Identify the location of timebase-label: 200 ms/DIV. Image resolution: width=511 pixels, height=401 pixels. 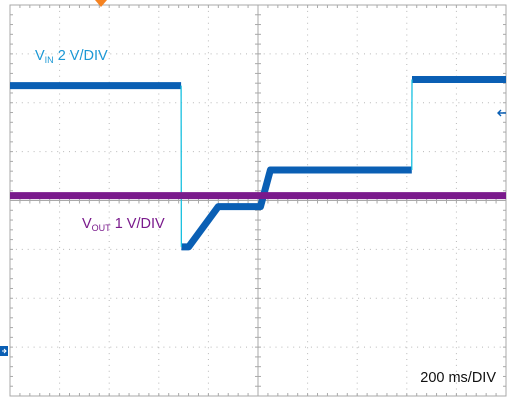
(458, 378).